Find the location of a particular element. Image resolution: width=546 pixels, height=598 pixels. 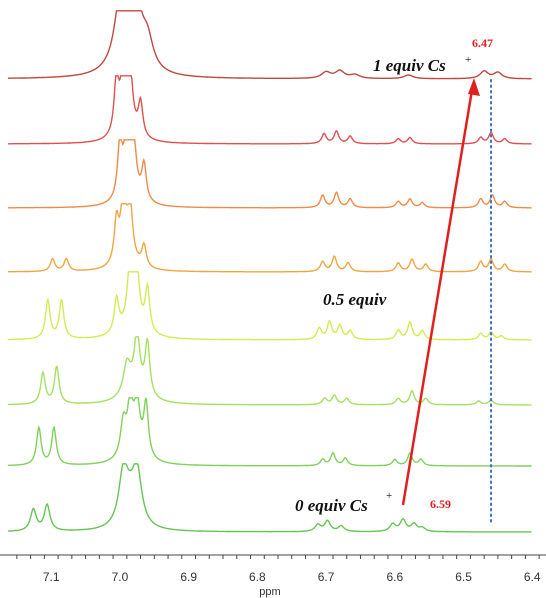

label-top: 1 equiv Cs + is located at coordinates (422, 64).